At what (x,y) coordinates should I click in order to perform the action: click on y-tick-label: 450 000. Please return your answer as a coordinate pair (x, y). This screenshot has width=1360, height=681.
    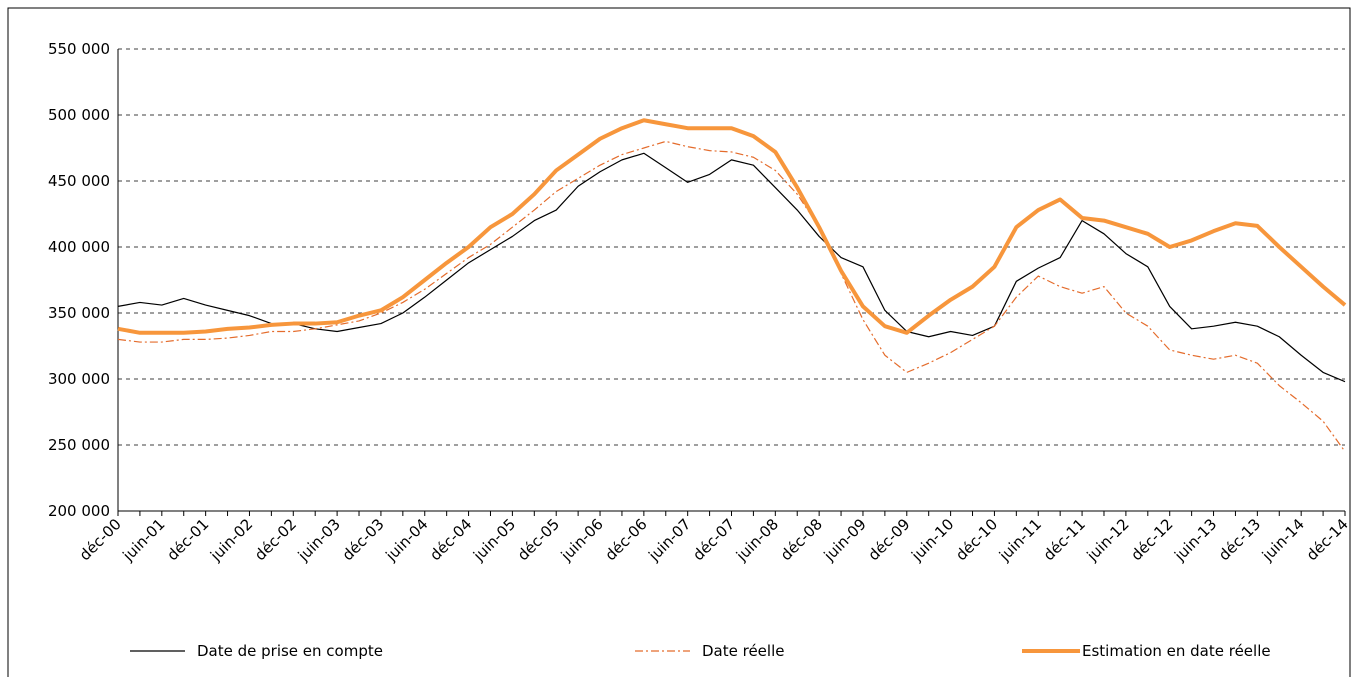
    Looking at the image, I should click on (79, 181).